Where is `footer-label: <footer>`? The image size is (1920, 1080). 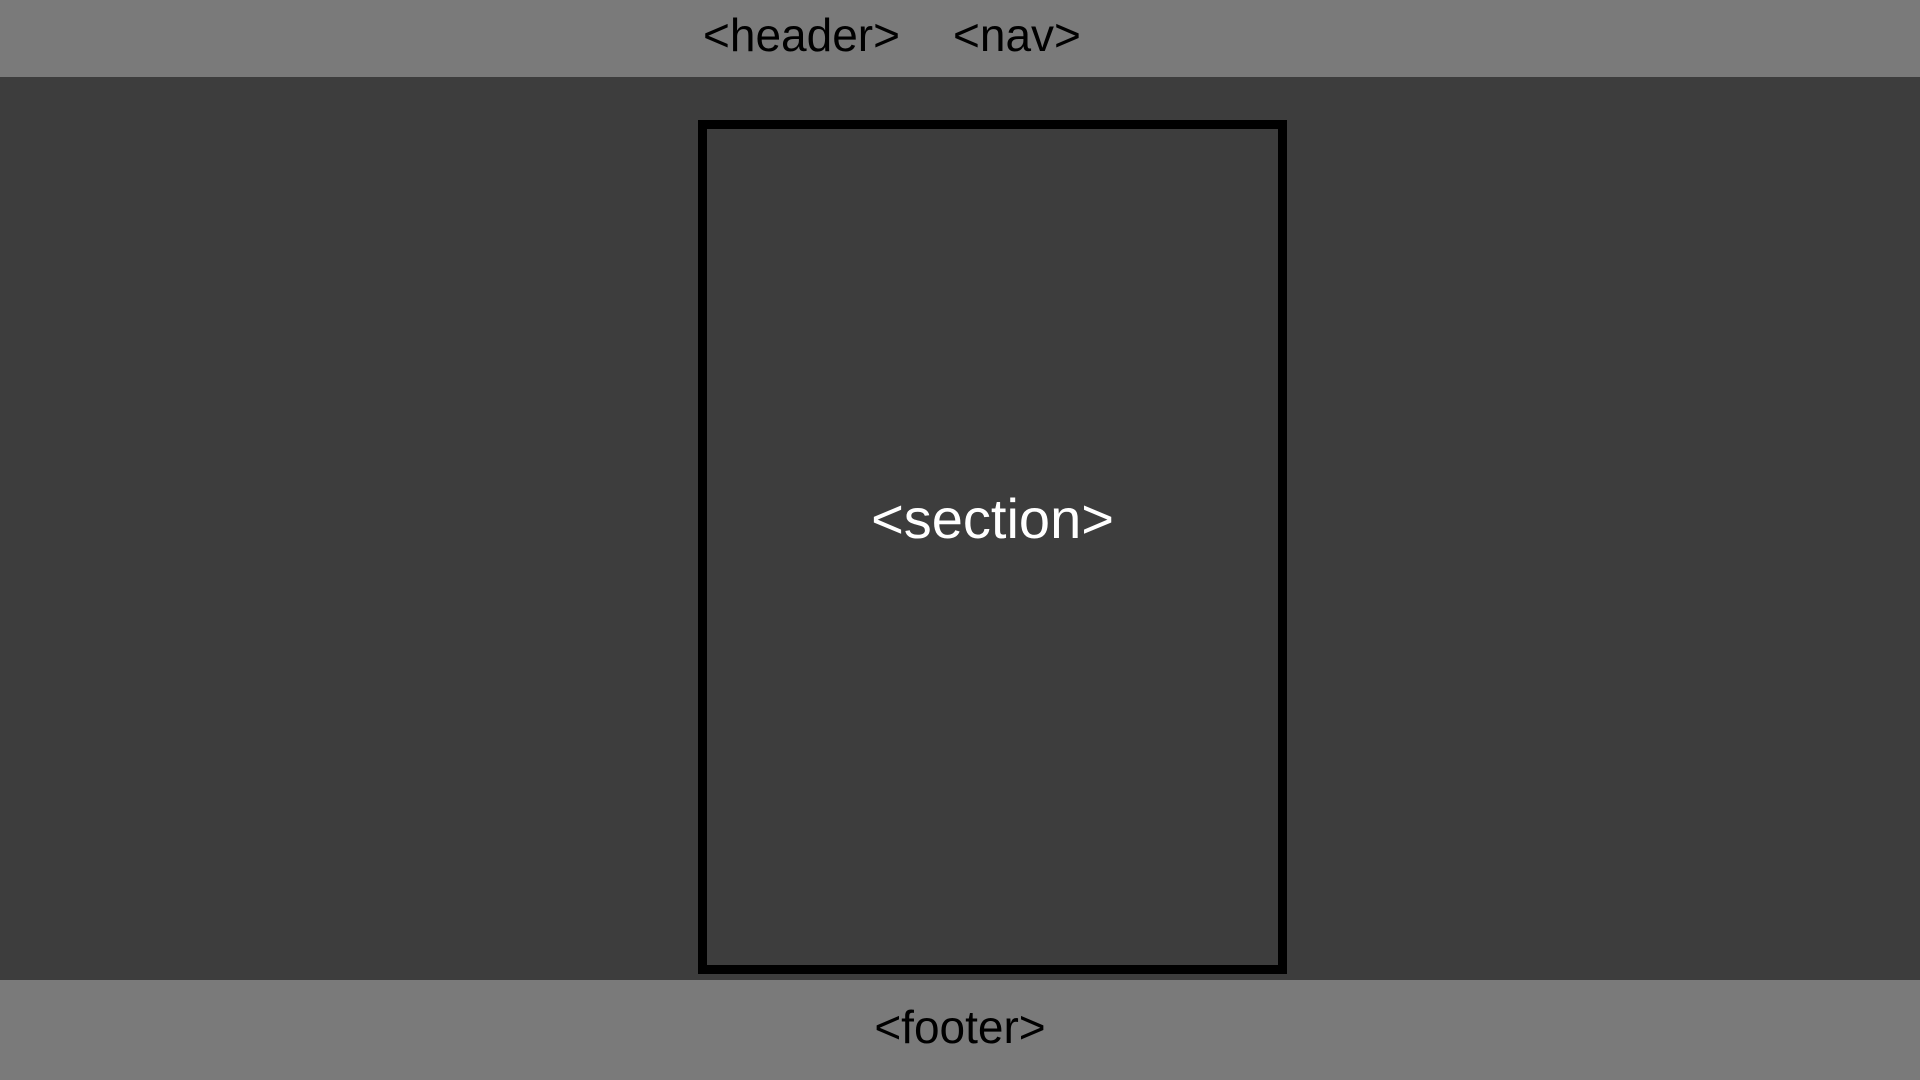
footer-label: <footer> is located at coordinates (960, 1027).